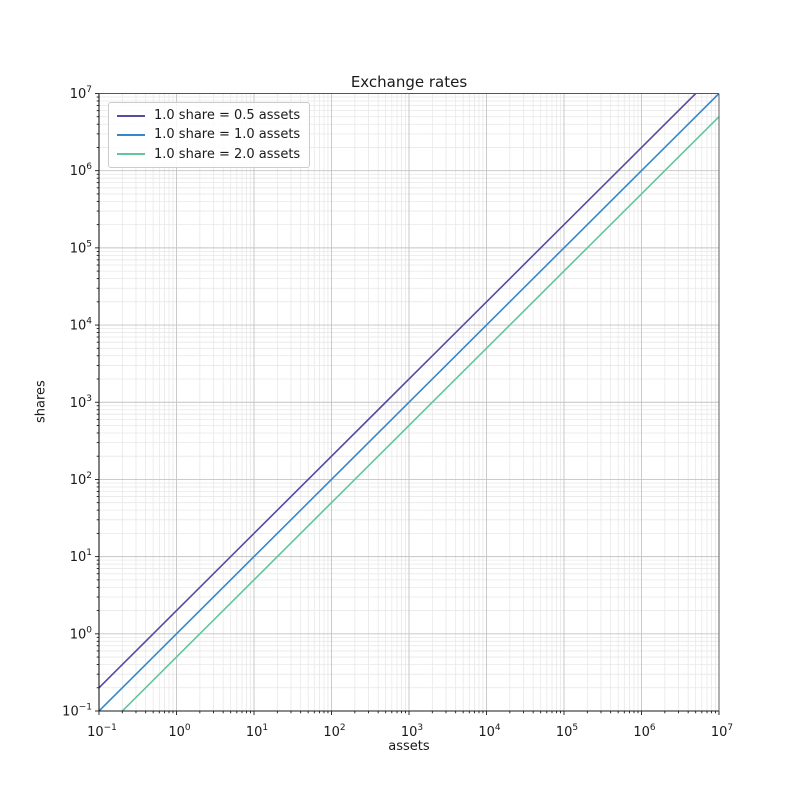  Describe the element at coordinates (81, 325) in the screenshot. I see `y-tick-label: 10⁴` at that location.